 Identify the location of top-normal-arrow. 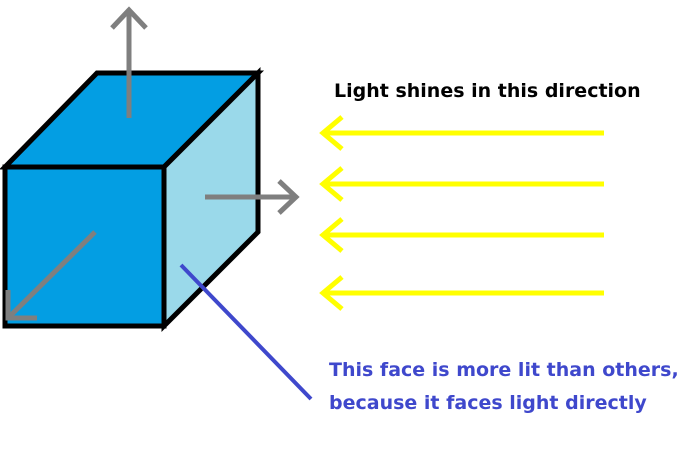
(129, 62).